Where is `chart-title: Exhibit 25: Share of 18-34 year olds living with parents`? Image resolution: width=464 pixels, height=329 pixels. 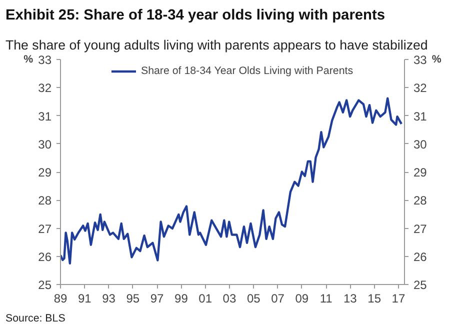
chart-title: Exhibit 25: Share of 18-34 year olds living with parents is located at coordinates (196, 16).